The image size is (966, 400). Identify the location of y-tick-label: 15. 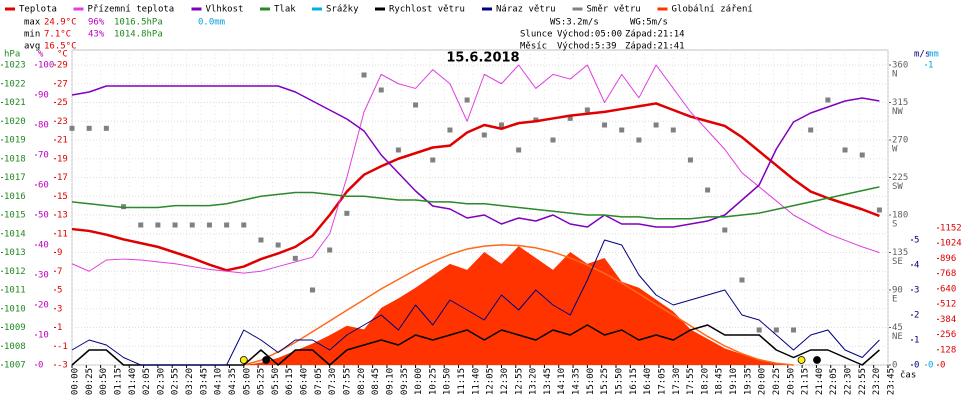
(62, 197).